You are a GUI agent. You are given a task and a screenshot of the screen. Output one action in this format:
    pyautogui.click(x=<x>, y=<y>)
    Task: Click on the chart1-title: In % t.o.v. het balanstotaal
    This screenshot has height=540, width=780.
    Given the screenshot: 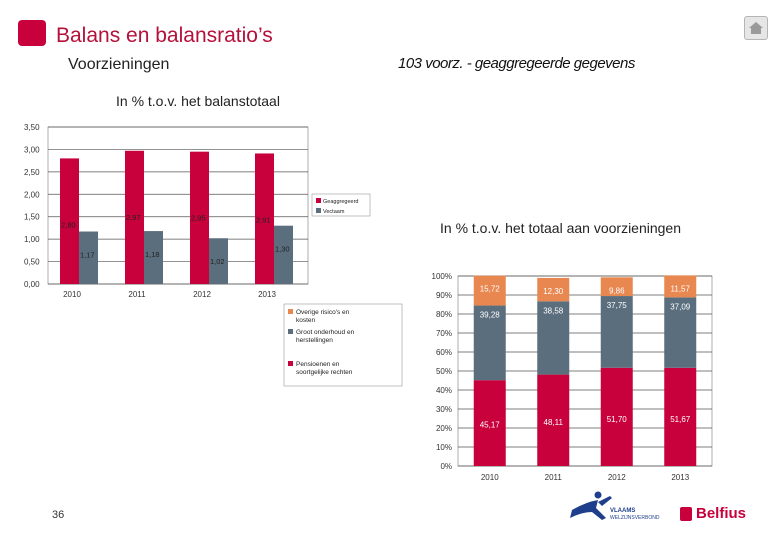 What is the action you would take?
    pyautogui.click(x=198, y=101)
    